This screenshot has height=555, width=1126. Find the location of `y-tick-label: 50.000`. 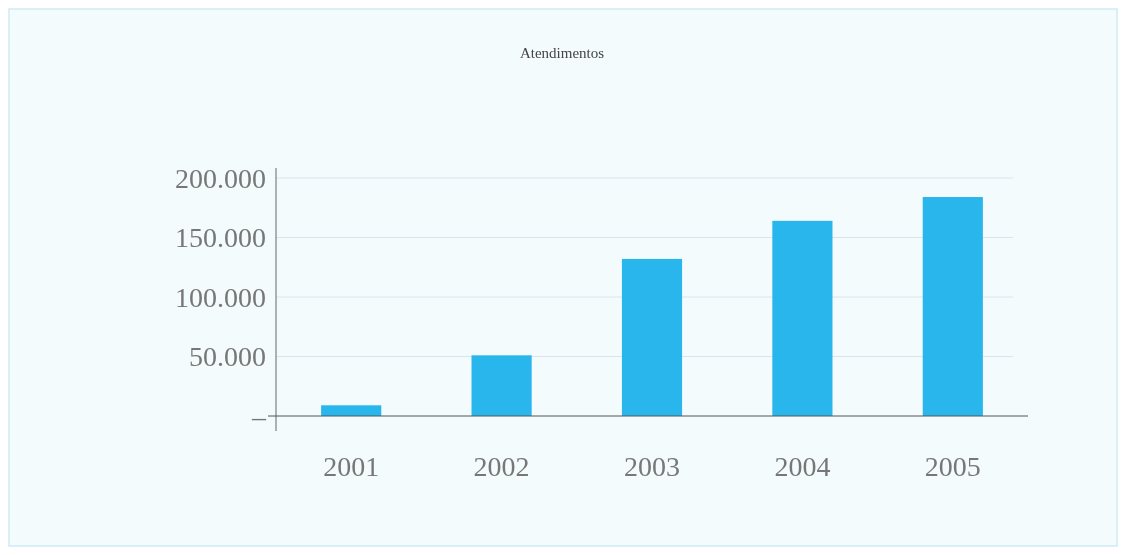

y-tick-label: 50.000 is located at coordinates (227, 357).